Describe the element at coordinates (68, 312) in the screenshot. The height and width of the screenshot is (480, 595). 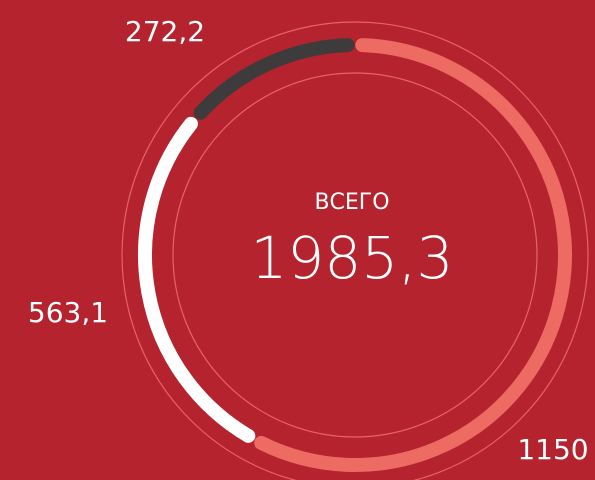
I see `value-label: 563,1` at that location.